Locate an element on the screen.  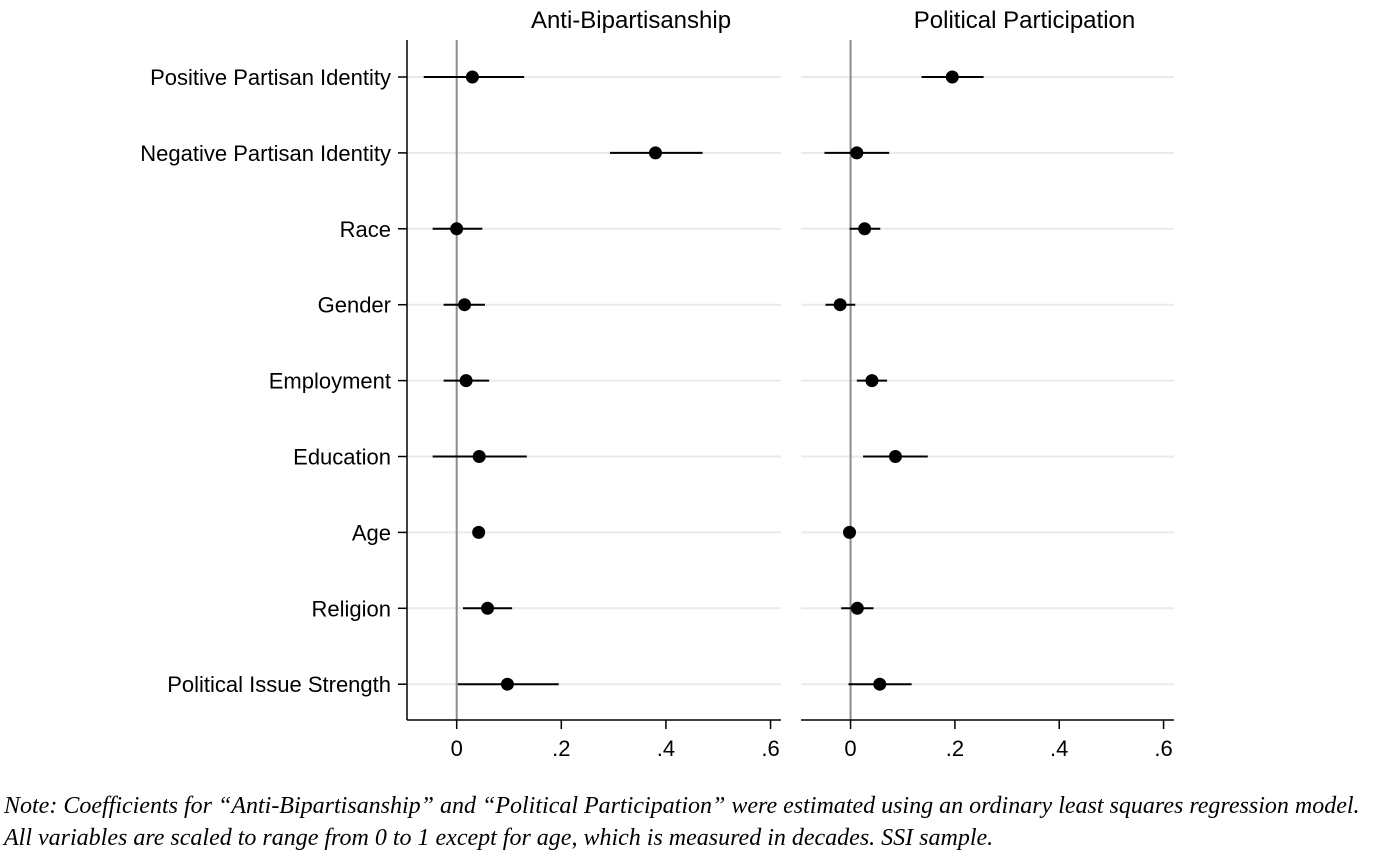
category-label: Negative Partisan Identity is located at coordinates (265, 153).